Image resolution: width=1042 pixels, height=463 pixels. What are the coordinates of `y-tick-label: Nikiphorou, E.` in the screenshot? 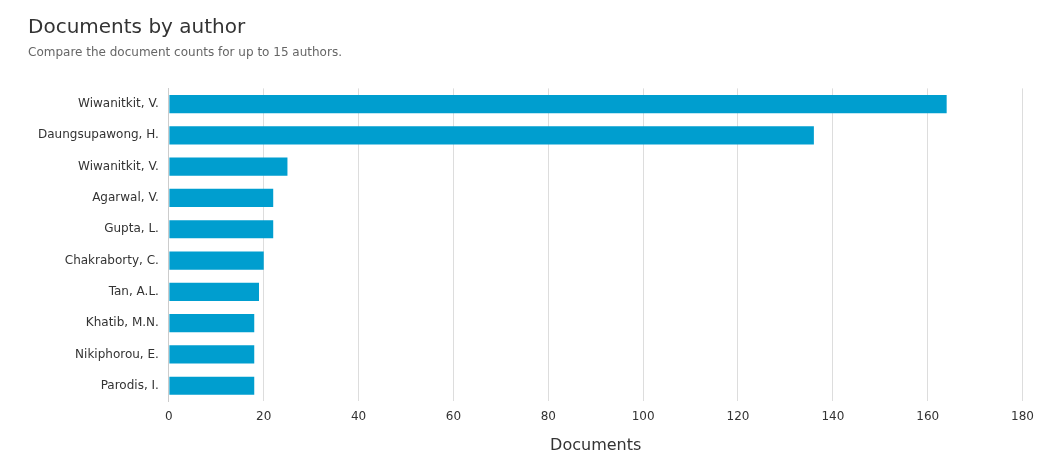 It's located at (117, 353).